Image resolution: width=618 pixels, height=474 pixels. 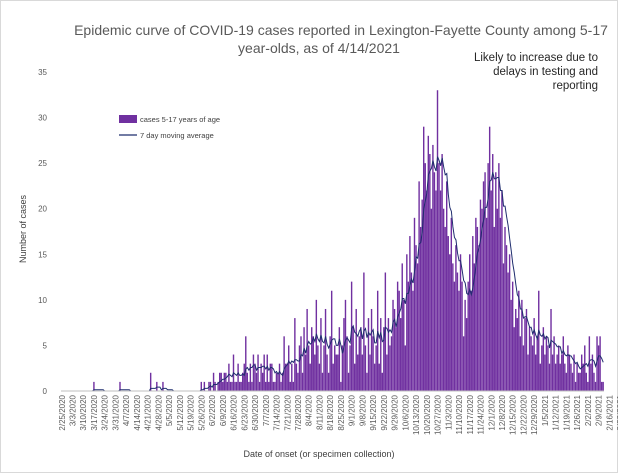 I want to click on x-tick-label: 1/5/2021, so click(x=545, y=410).